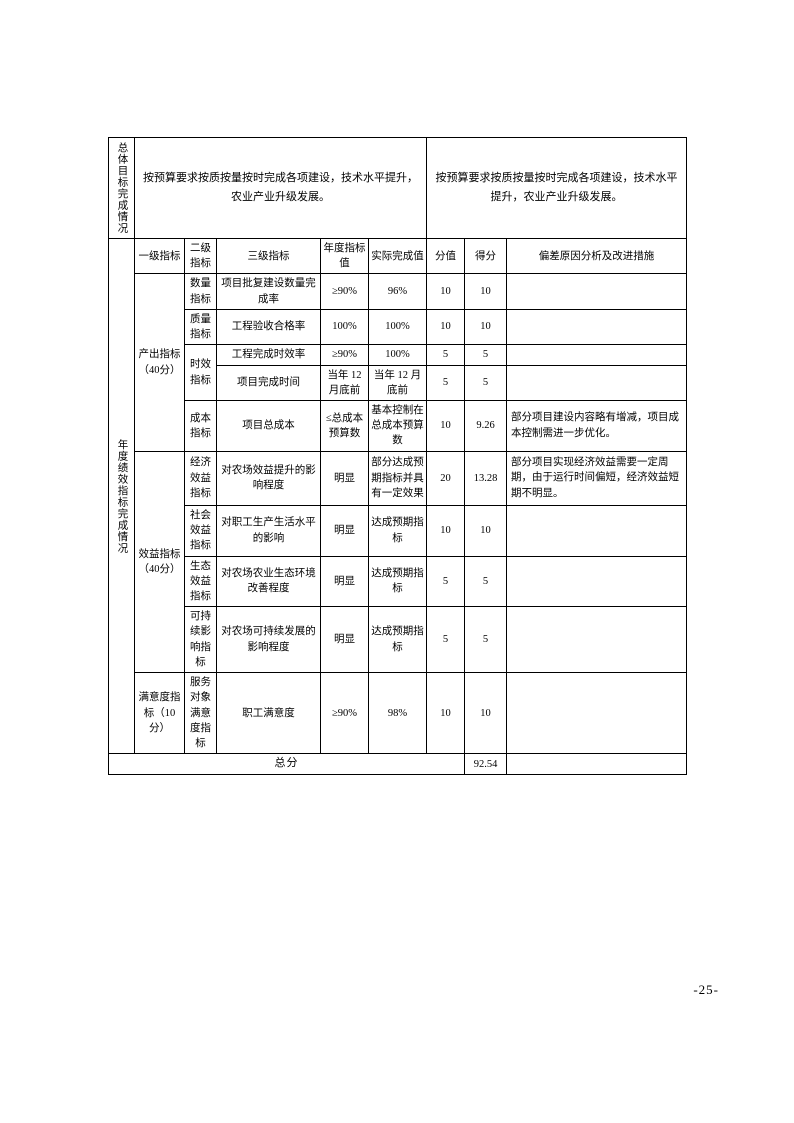  I want to click on cell-level2: 时效指标, so click(200, 372).